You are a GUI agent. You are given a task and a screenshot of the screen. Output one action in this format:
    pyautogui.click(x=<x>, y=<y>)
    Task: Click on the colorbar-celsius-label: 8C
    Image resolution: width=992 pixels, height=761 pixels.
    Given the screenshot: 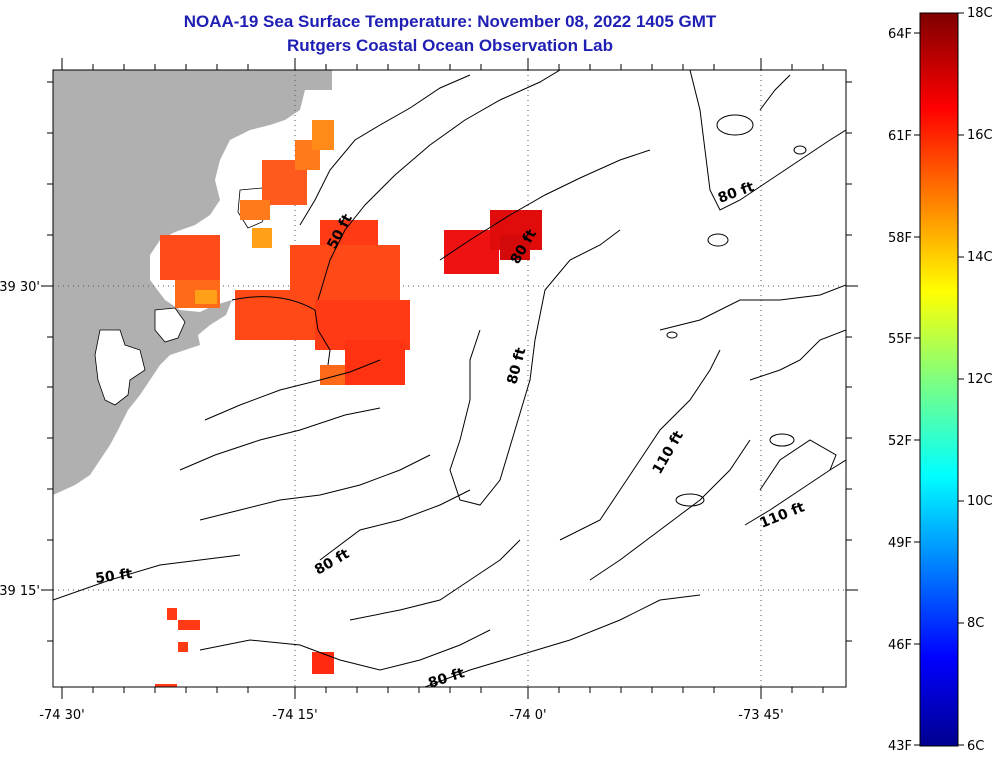 What is the action you would take?
    pyautogui.click(x=975, y=623)
    